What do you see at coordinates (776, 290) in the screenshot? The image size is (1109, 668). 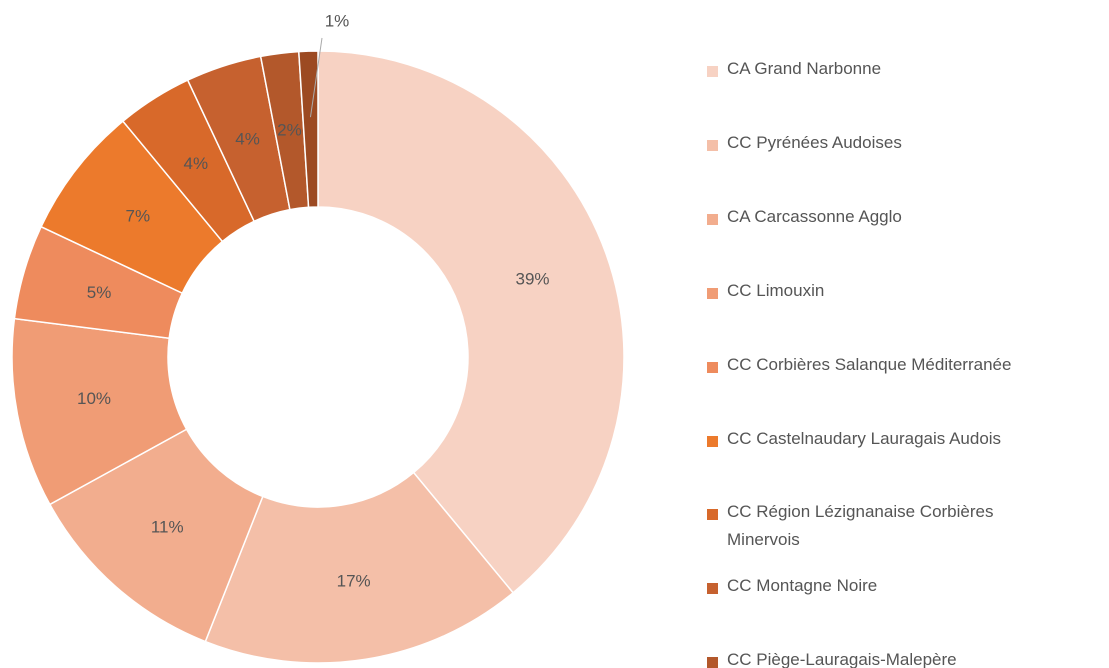 I see `legend-label: CC Limouxin` at bounding box center [776, 290].